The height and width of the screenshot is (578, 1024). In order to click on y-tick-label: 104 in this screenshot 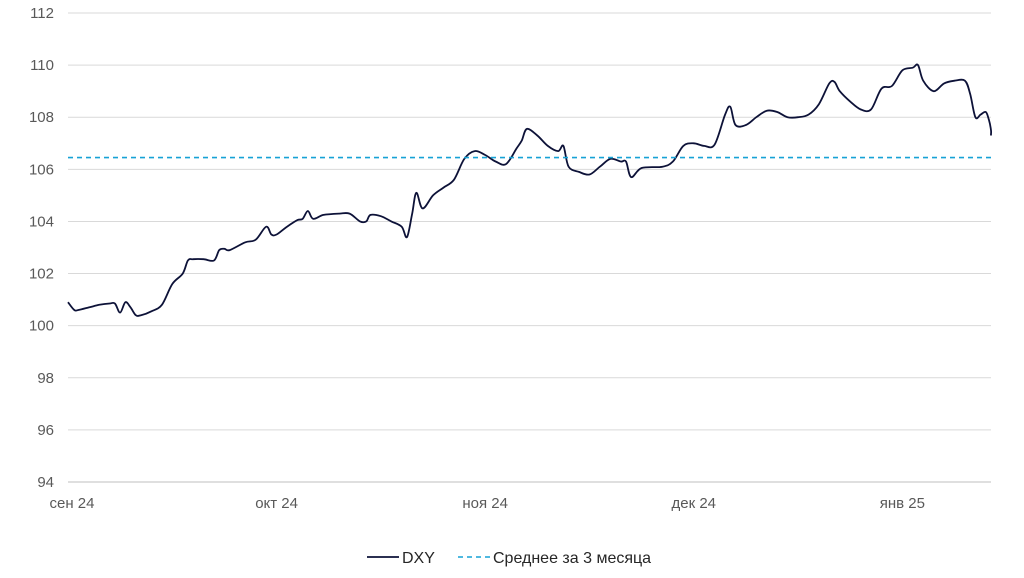, I will do `click(41, 221)`.